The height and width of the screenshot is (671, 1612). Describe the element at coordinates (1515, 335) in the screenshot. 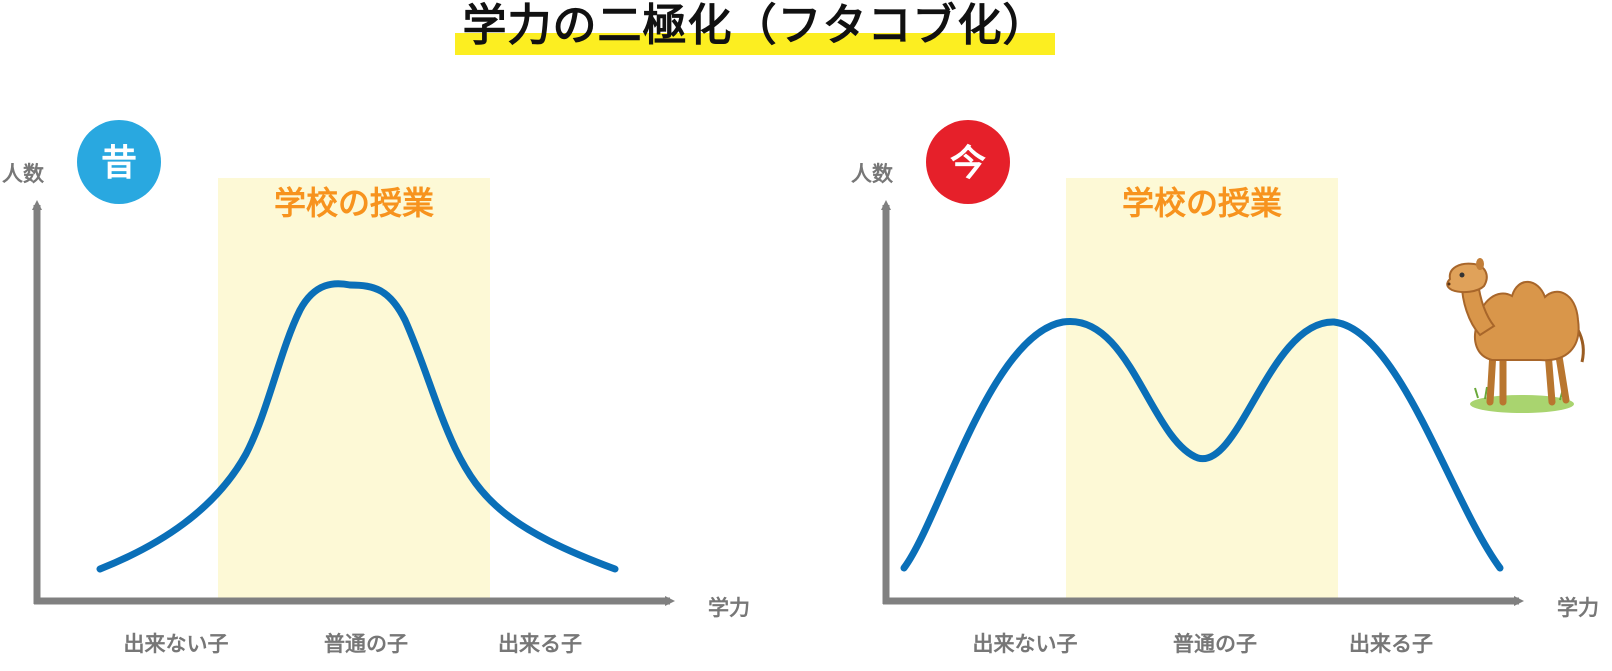

I see `camel-illustration` at that location.